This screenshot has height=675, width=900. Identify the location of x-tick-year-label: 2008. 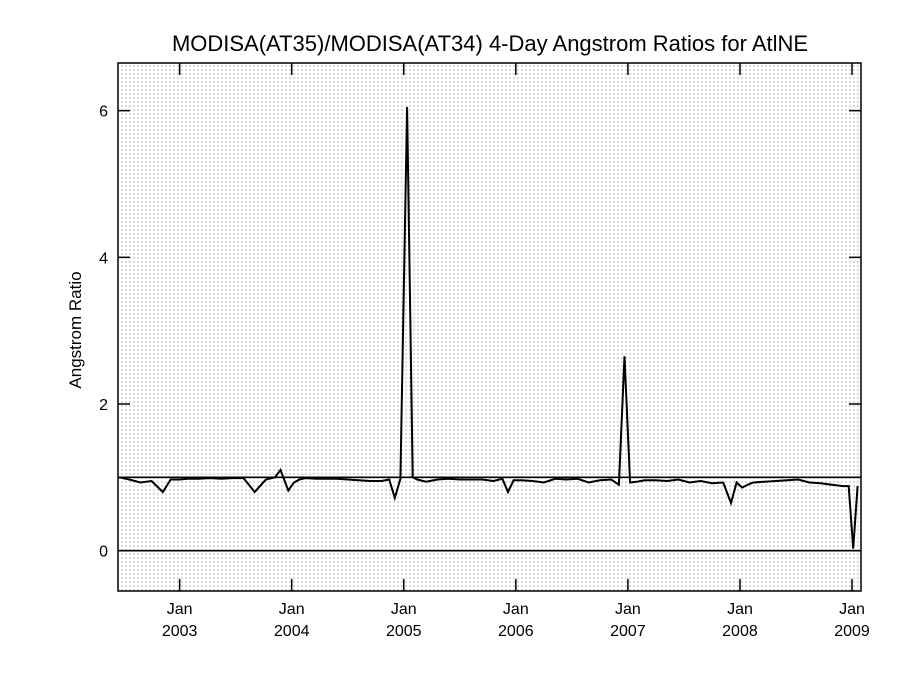
(740, 631).